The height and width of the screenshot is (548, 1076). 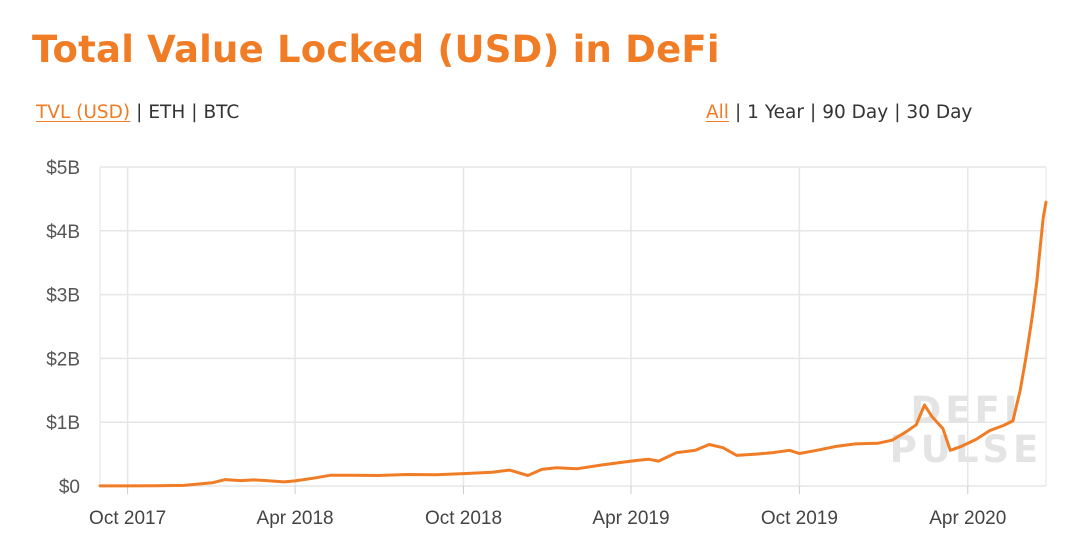 I want to click on y-tick-label: $0, so click(x=69, y=487).